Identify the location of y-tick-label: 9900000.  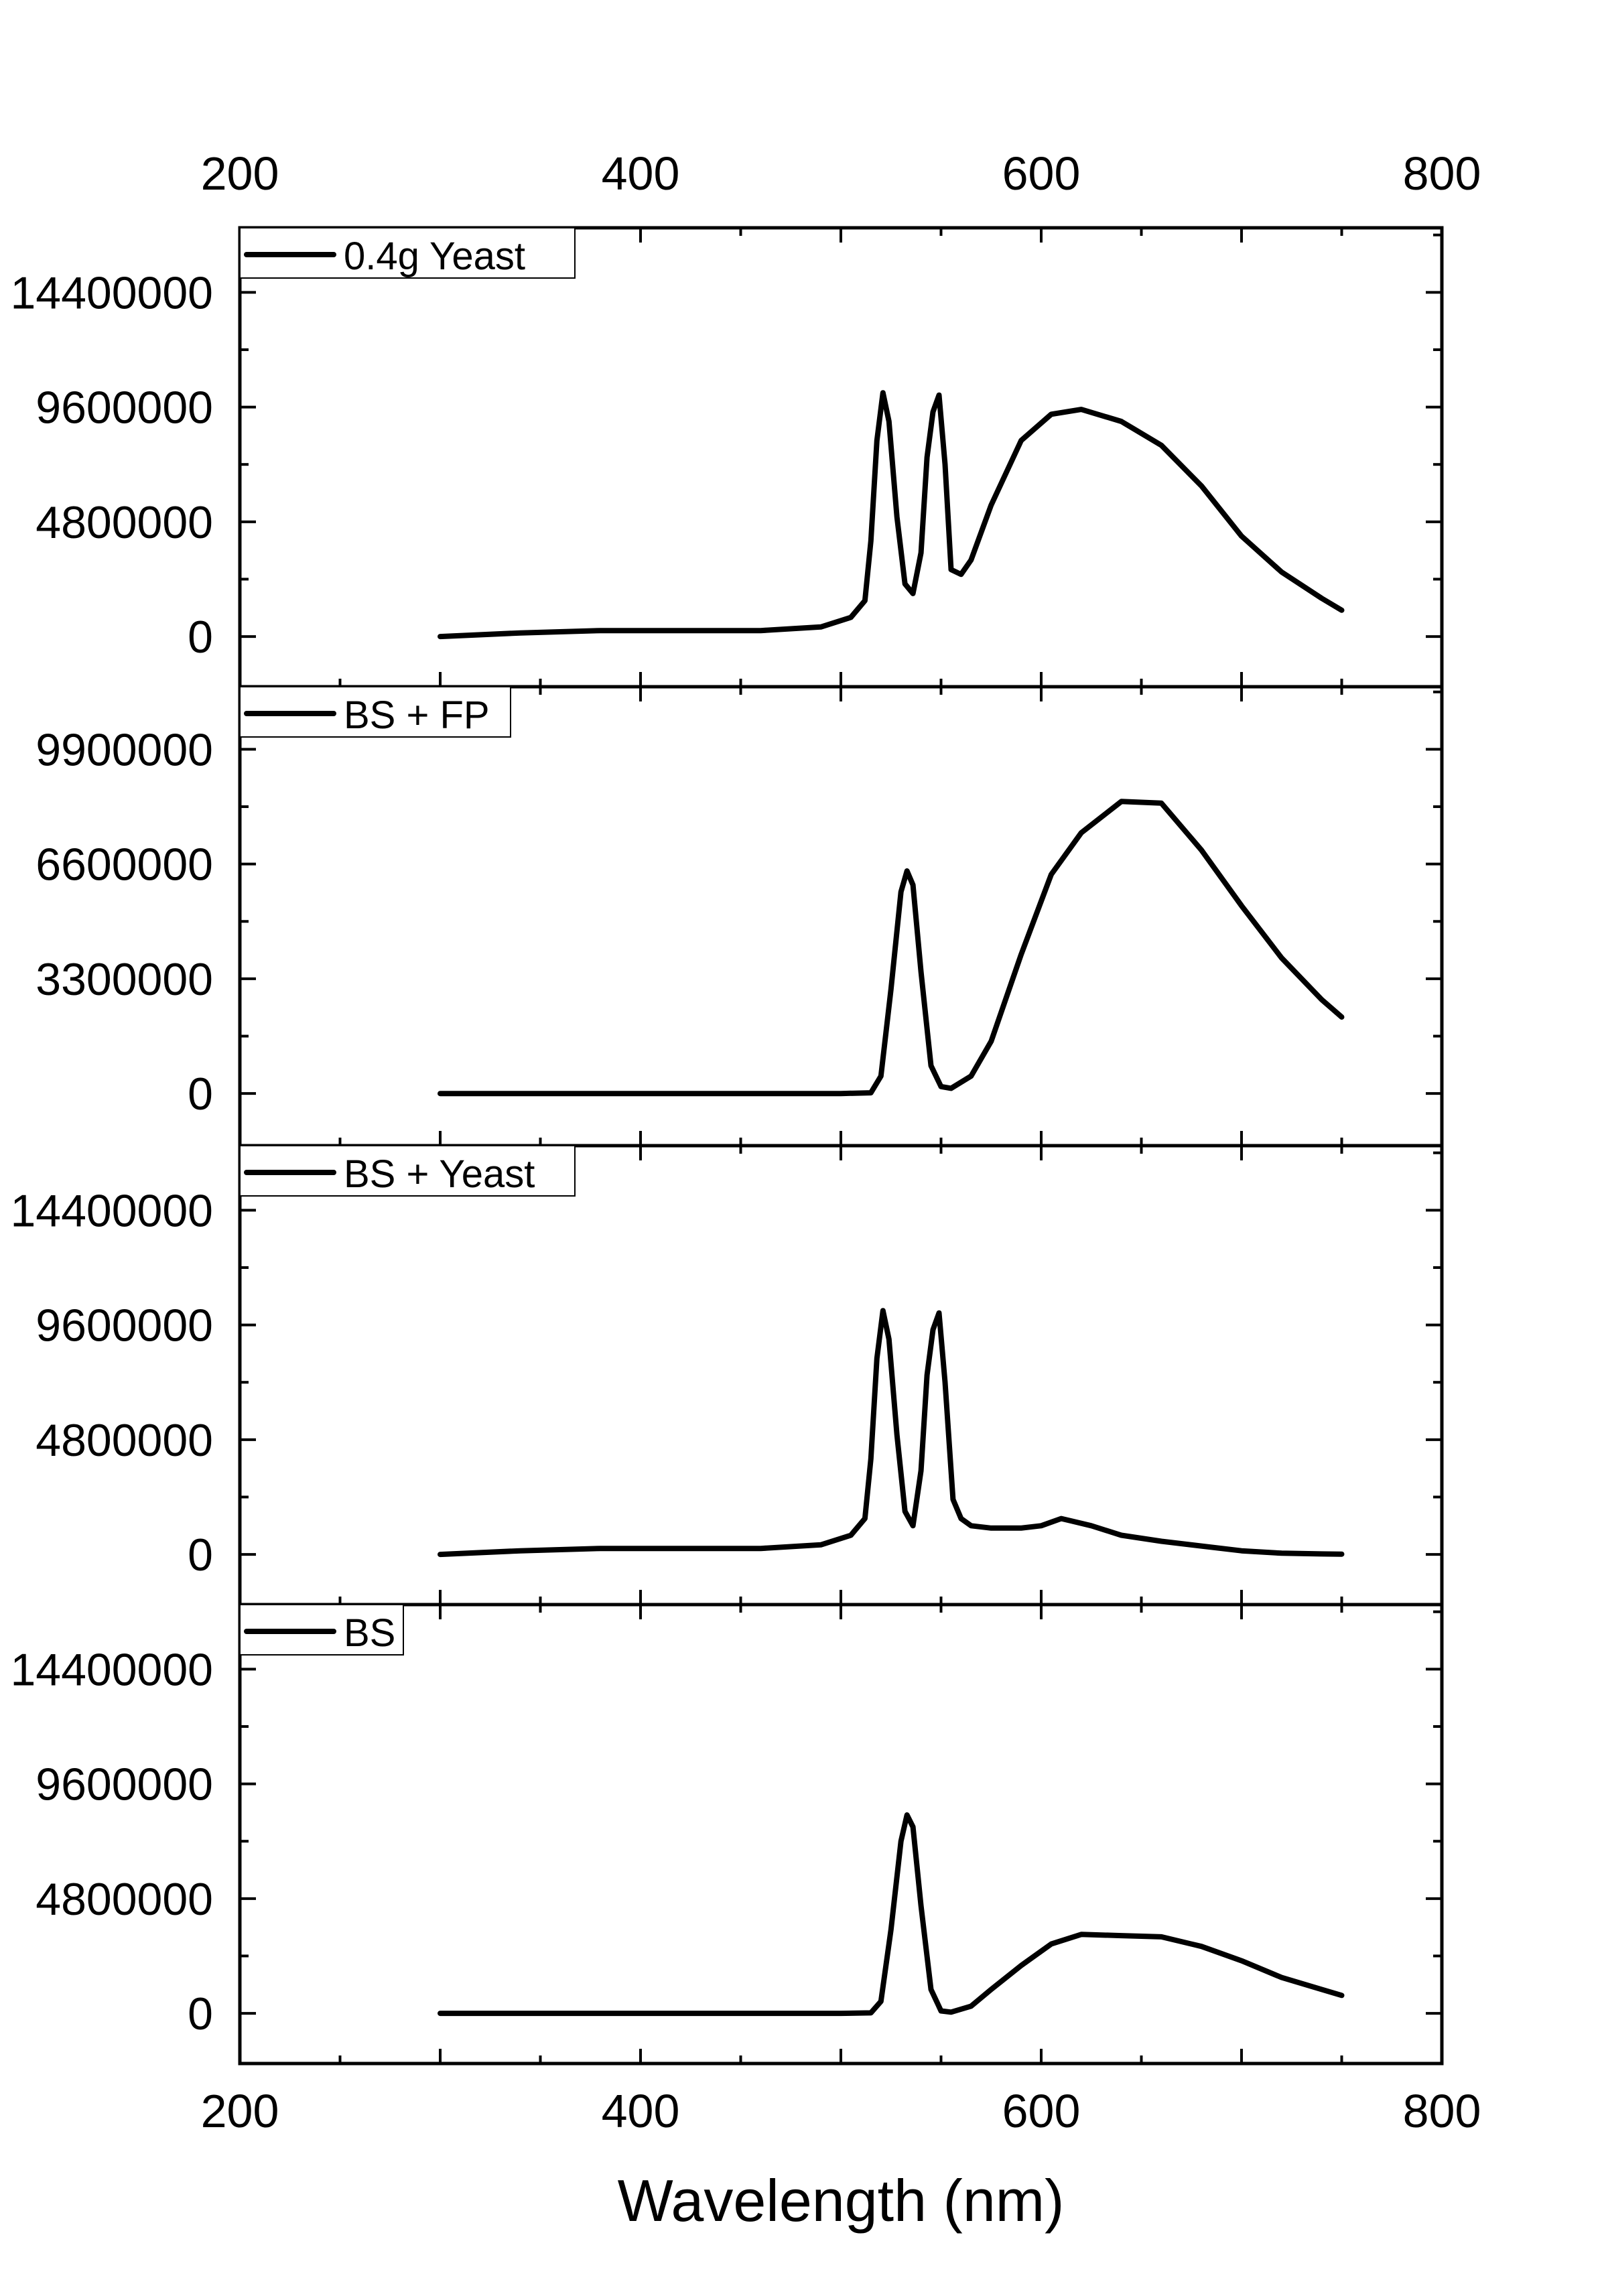
(124, 749).